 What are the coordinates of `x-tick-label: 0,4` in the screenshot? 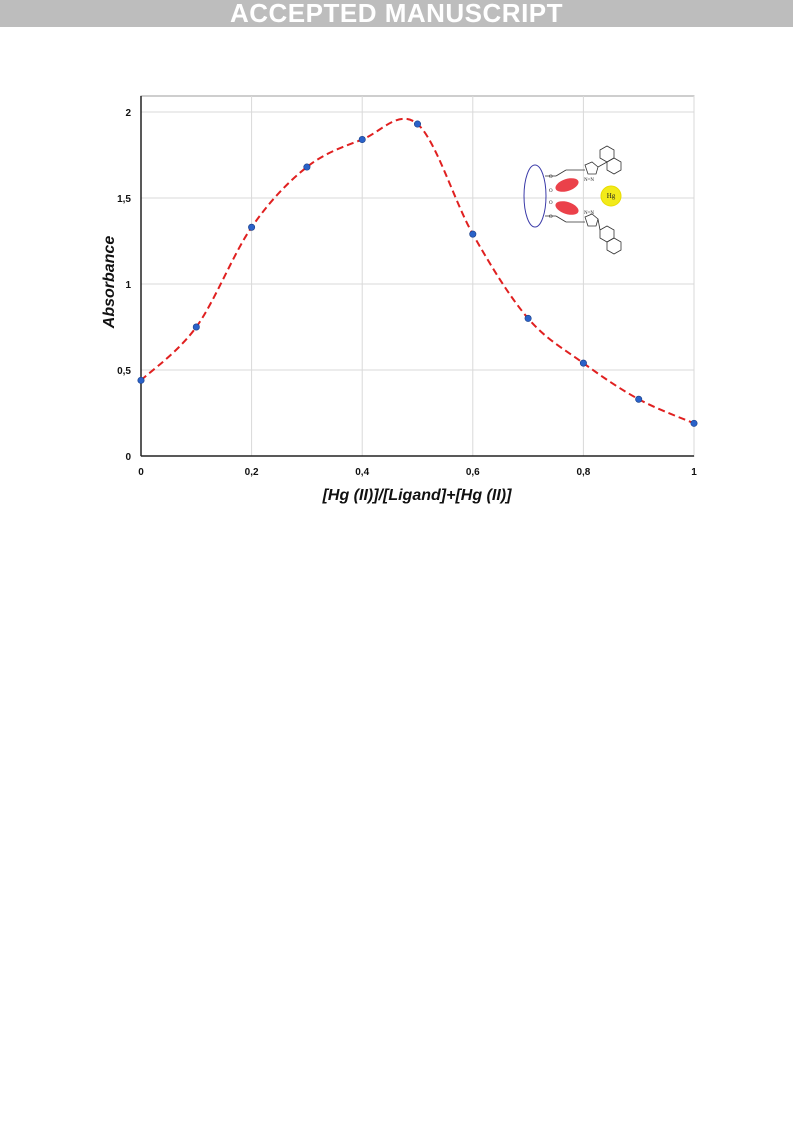 It's located at (362, 472).